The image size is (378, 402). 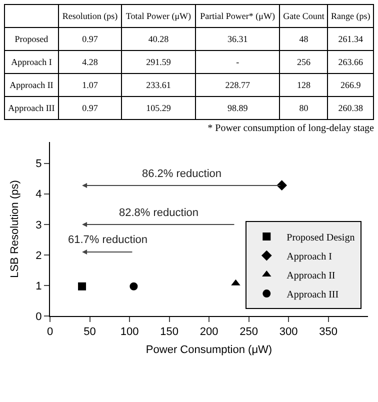 What do you see at coordinates (158, 108) in the screenshot?
I see `text: 105.29` at bounding box center [158, 108].